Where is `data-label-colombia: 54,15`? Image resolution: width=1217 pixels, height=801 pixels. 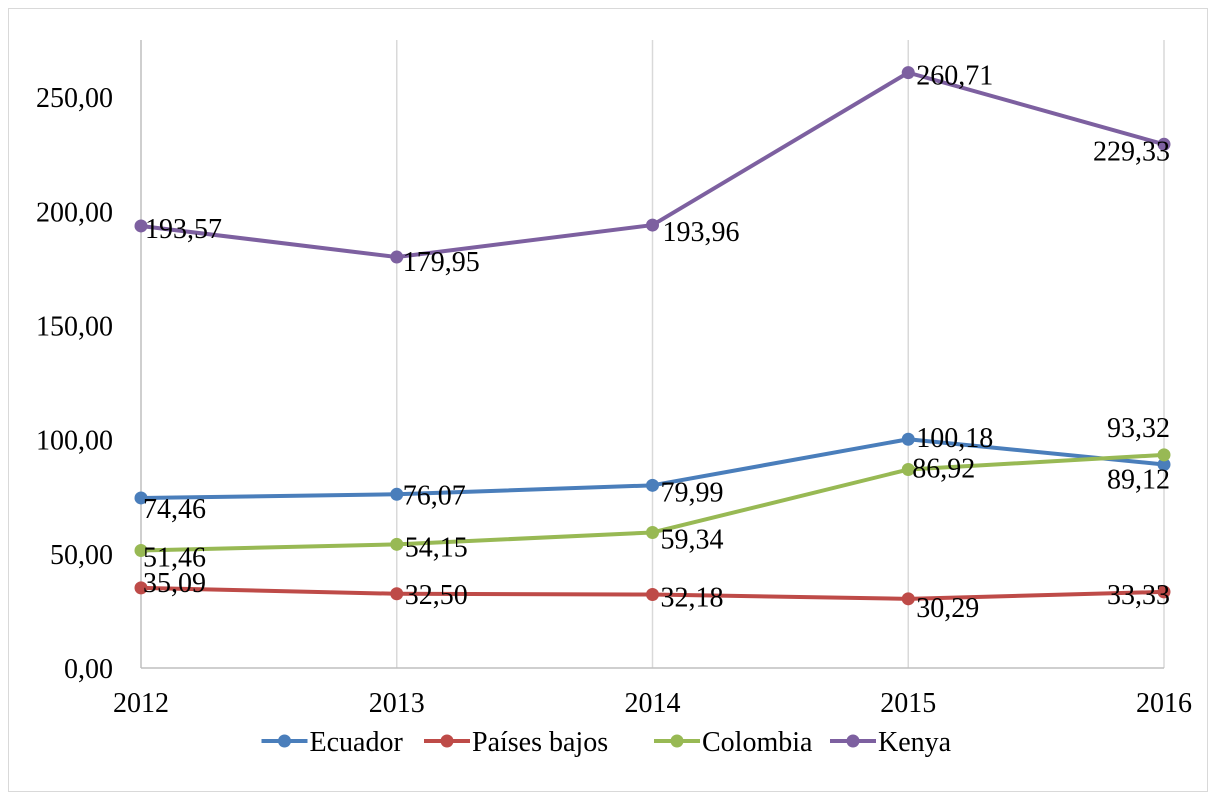 data-label-colombia: 54,15 is located at coordinates (436, 547).